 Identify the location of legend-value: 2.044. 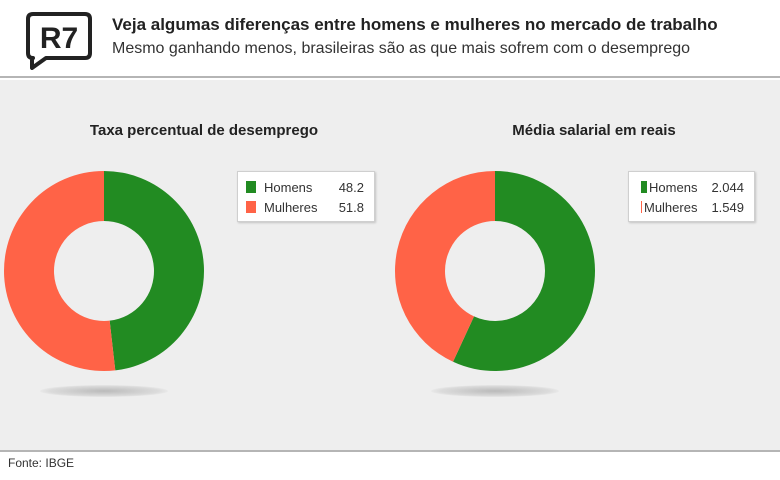
(727, 187).